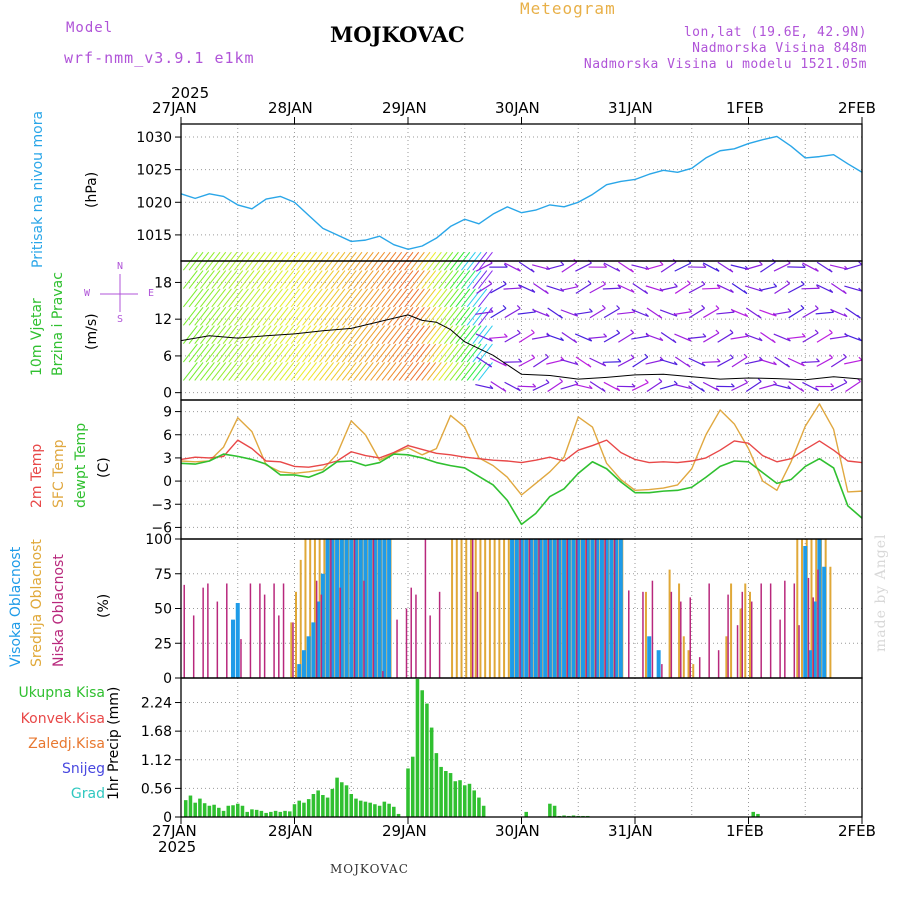 This screenshot has width=900, height=900. I want to click on date-tick-bottom: 31JAN, so click(630, 831).